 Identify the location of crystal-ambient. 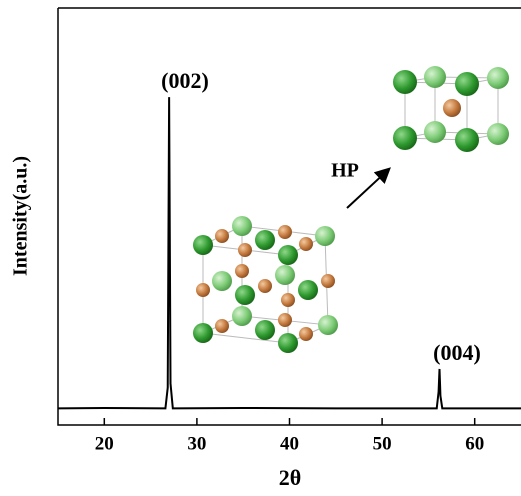
(265, 284).